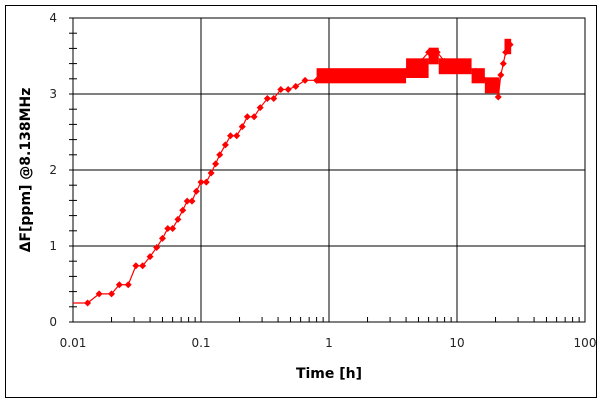  What do you see at coordinates (329, 374) in the screenshot?
I see `x-axis-label: Time [h]` at bounding box center [329, 374].